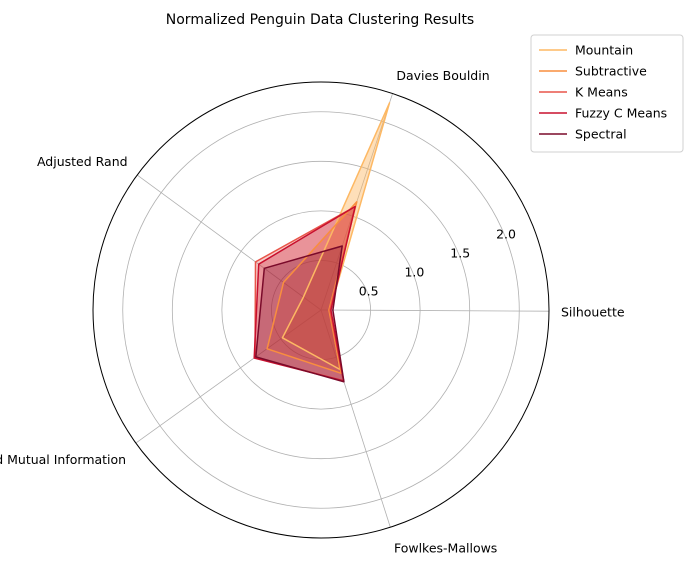 The image size is (693, 564). I want to click on legend-label-0: Mountain, so click(604, 50).